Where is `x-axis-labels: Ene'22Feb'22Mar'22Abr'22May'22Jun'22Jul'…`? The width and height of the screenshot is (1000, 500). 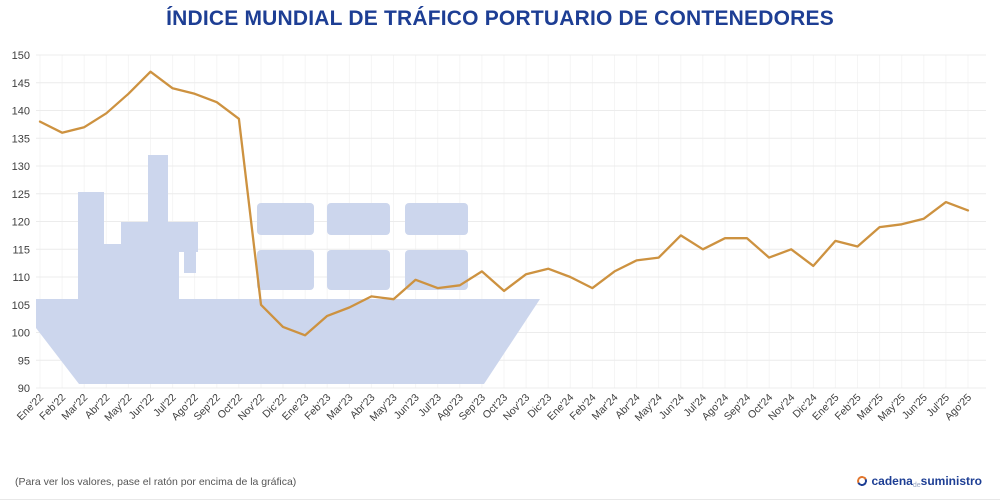
x-axis-labels: Ene'22Feb'22Mar'22Abr'22May'22Jun'22Jul'… is located at coordinates (494, 408).